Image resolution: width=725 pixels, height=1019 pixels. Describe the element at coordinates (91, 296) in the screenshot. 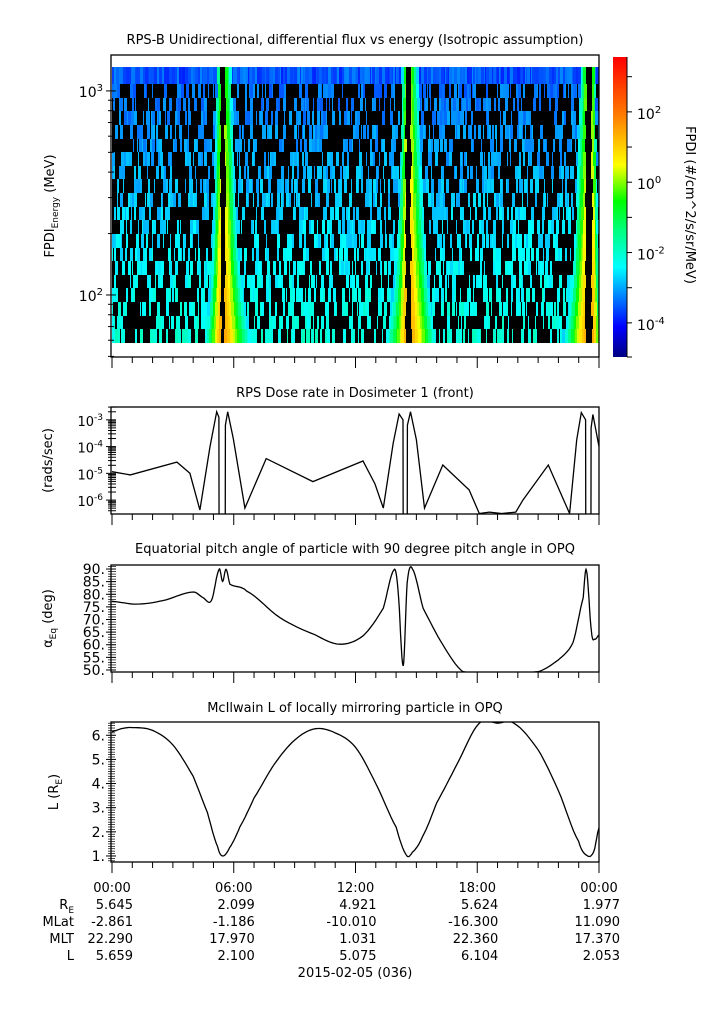

I see `y-tick-label: 10²` at that location.